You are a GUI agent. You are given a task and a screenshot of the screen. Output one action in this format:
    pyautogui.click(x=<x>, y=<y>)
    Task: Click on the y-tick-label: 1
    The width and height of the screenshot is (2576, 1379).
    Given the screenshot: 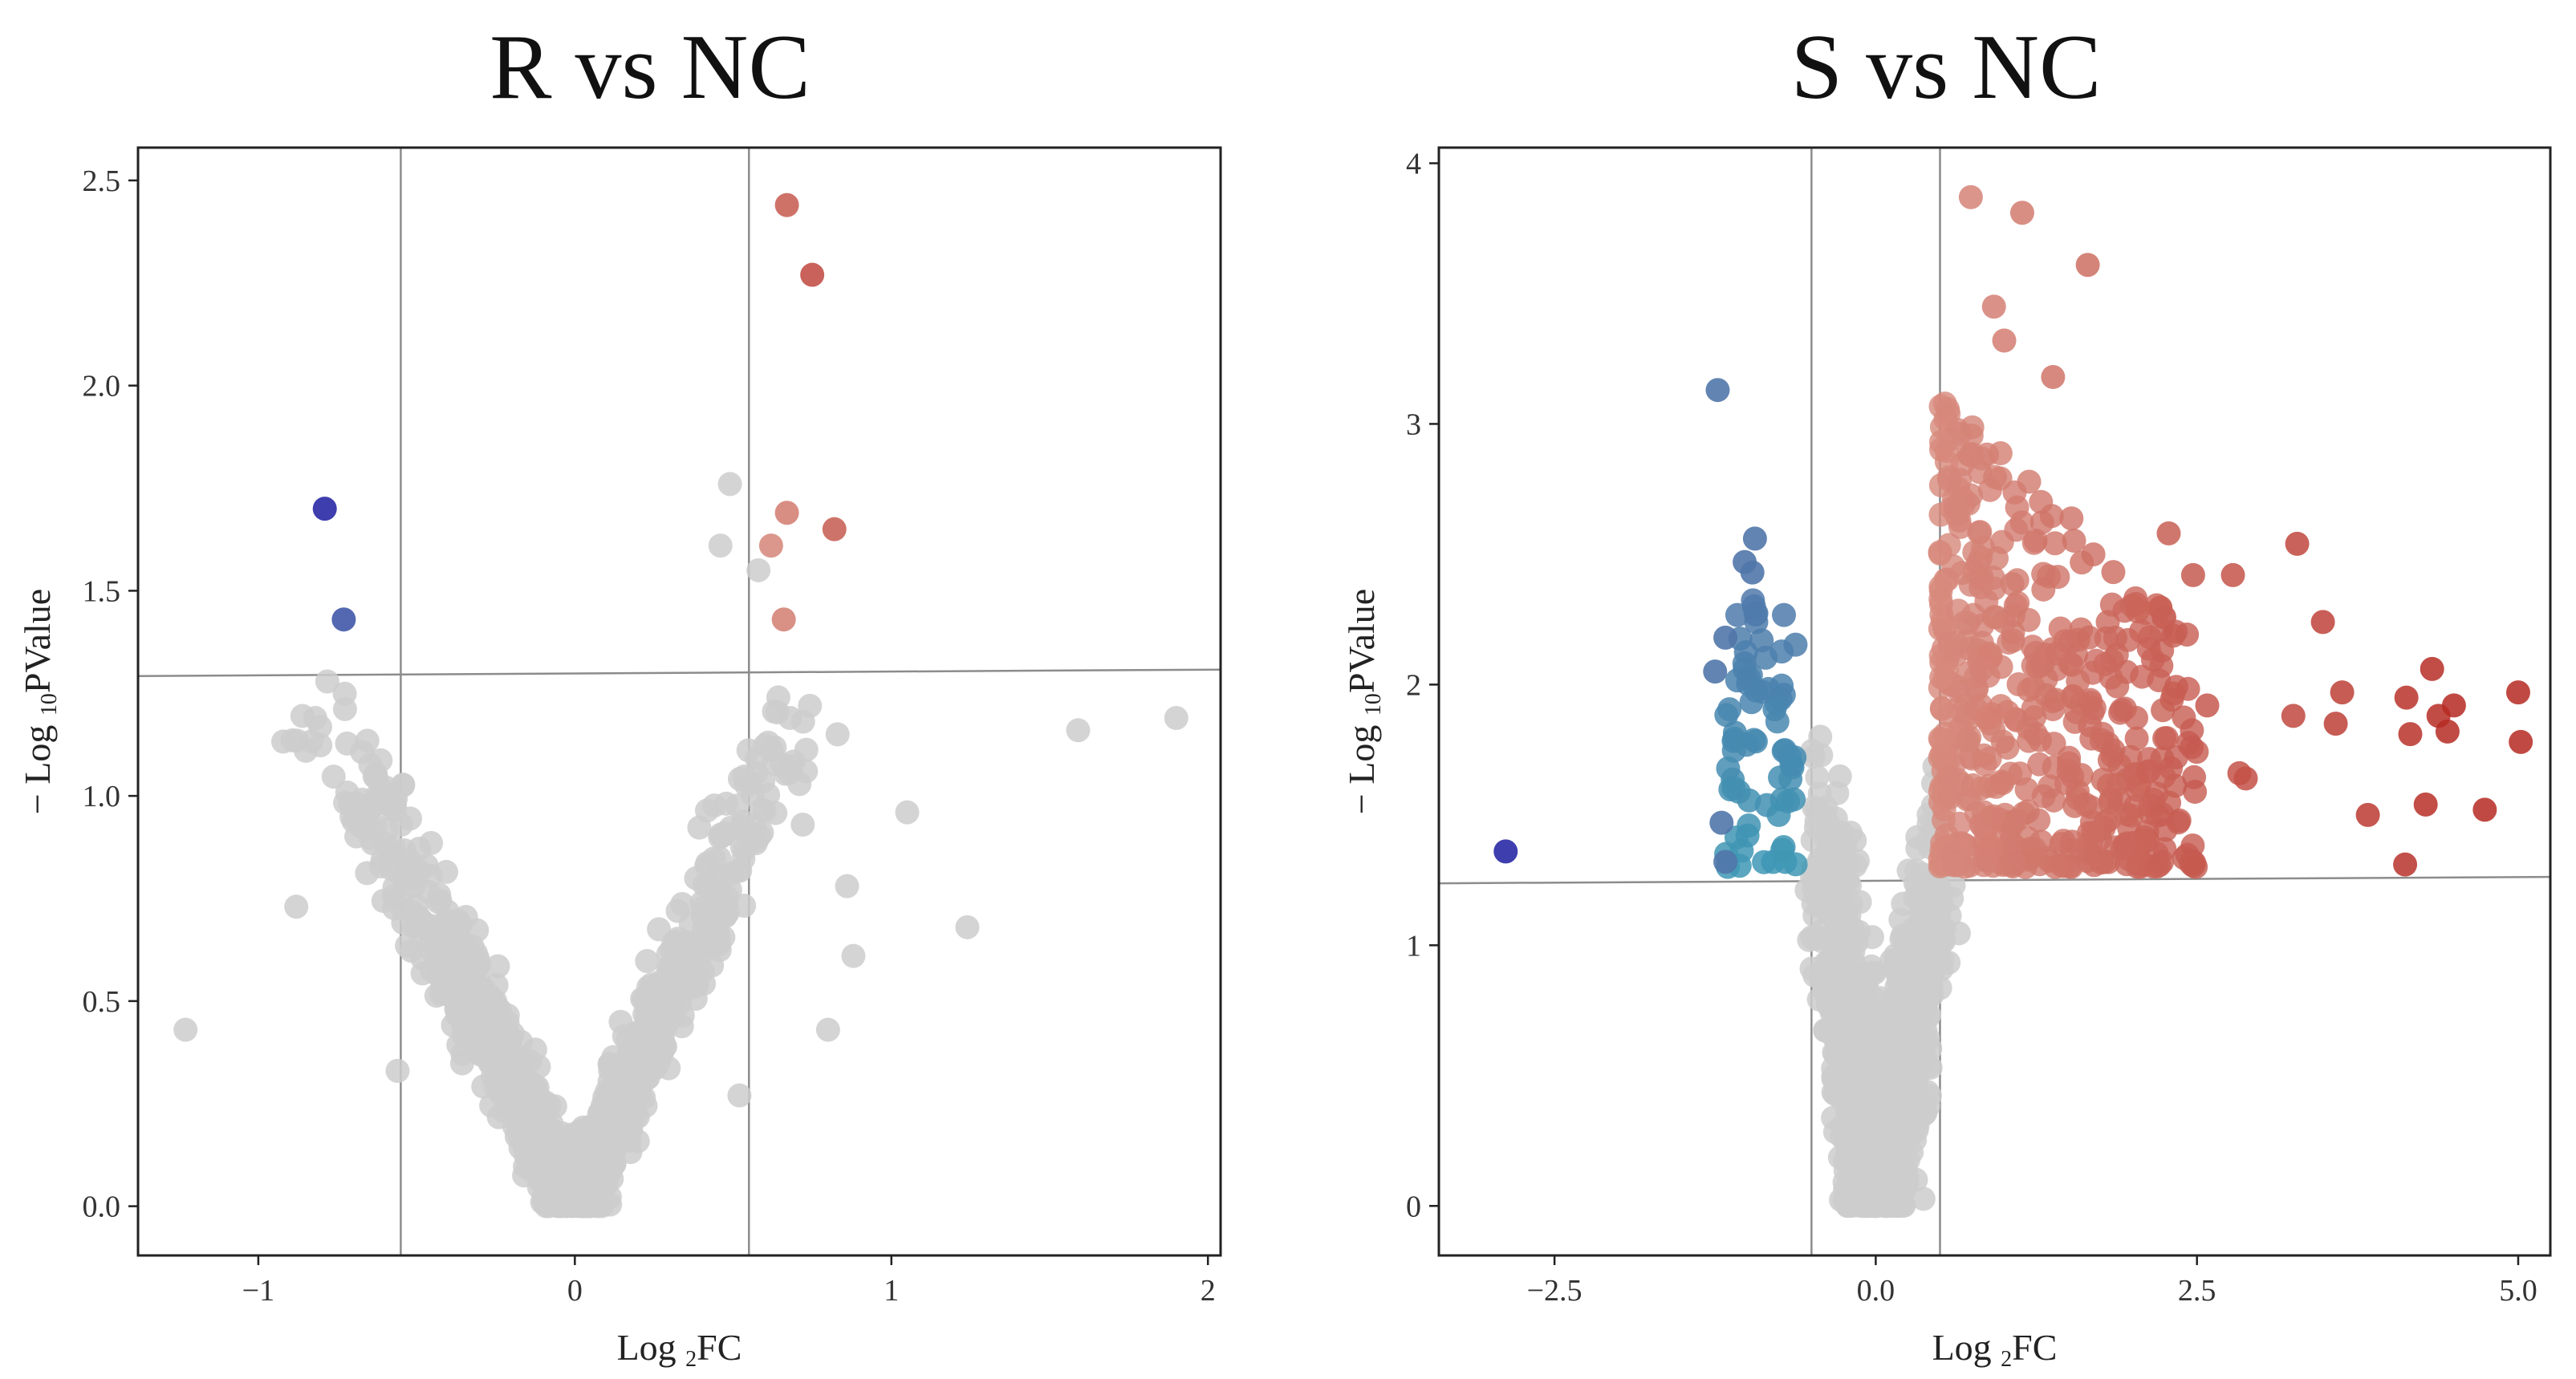 What is the action you would take?
    pyautogui.click(x=1413, y=946)
    